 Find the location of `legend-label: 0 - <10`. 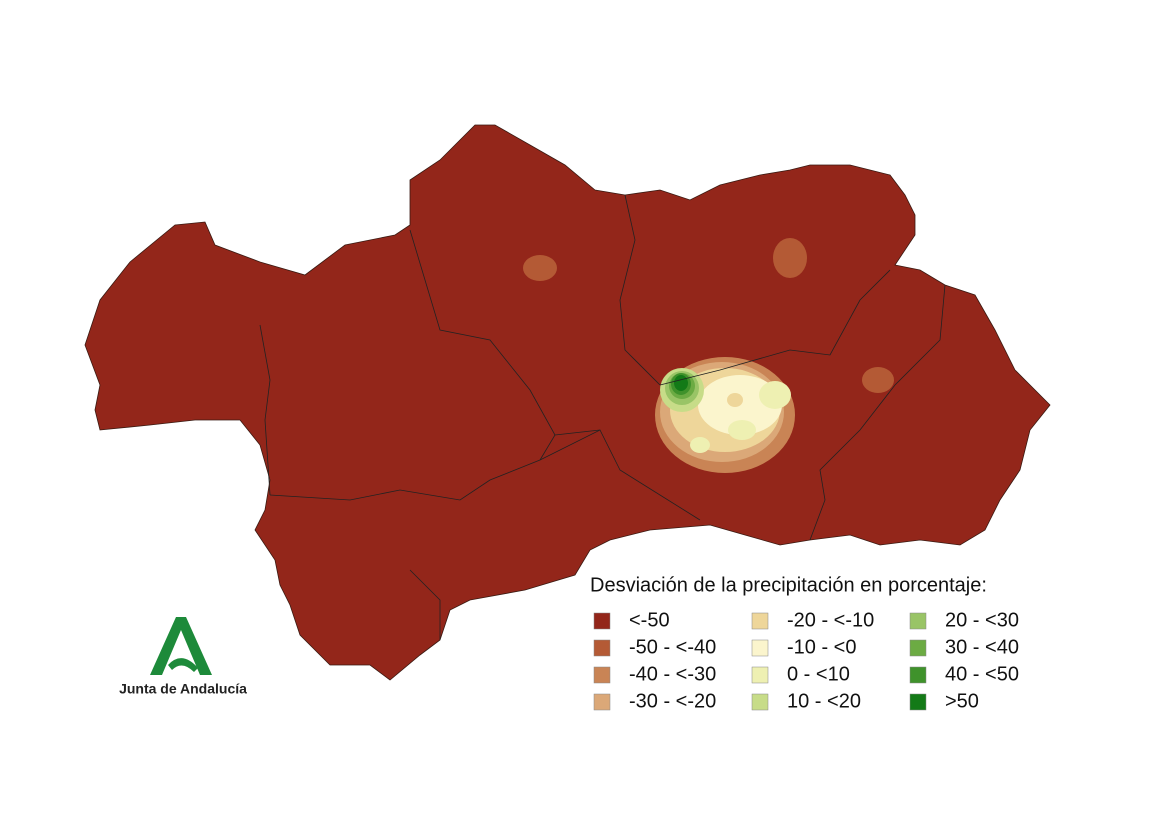

legend-label: 0 - <10 is located at coordinates (818, 674).